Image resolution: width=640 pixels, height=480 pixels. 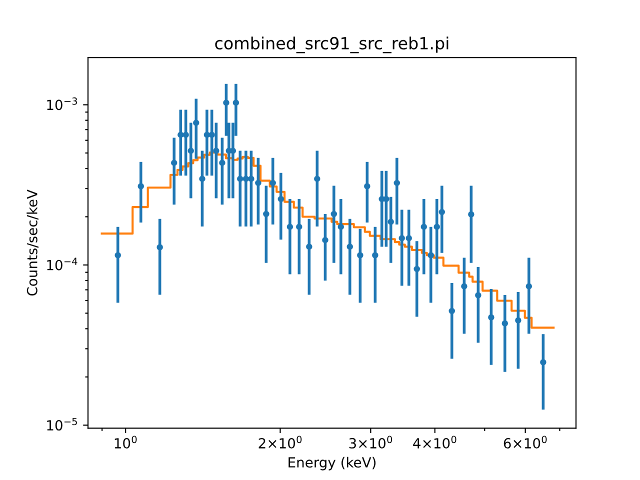 What do you see at coordinates (370, 442) in the screenshot?
I see `x-tick-label: 3×10$^{0}$` at bounding box center [370, 442].